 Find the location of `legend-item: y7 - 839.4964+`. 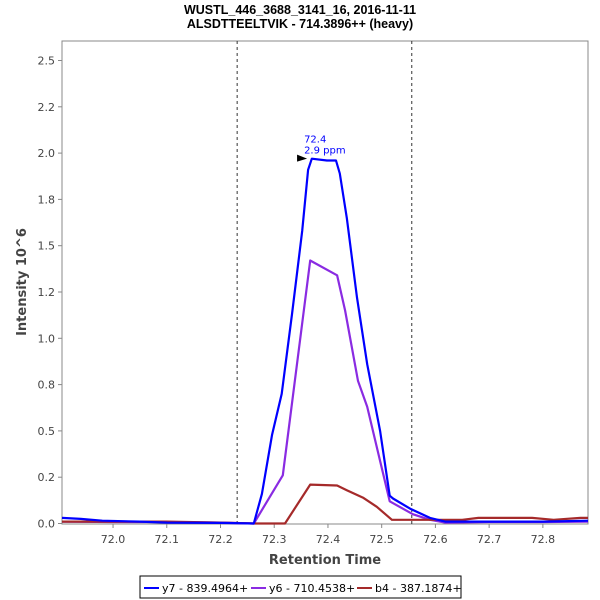

legend-item: y7 - 839.4964+ is located at coordinates (196, 588).